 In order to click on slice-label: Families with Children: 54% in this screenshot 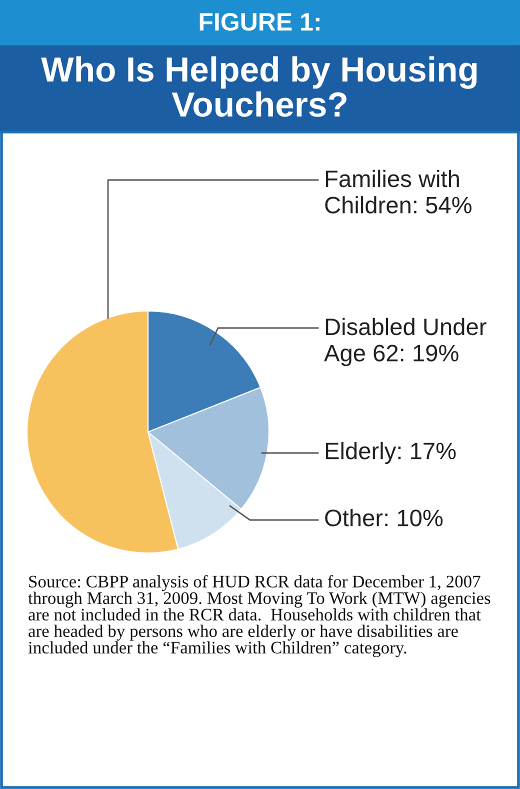, I will do `click(398, 192)`.